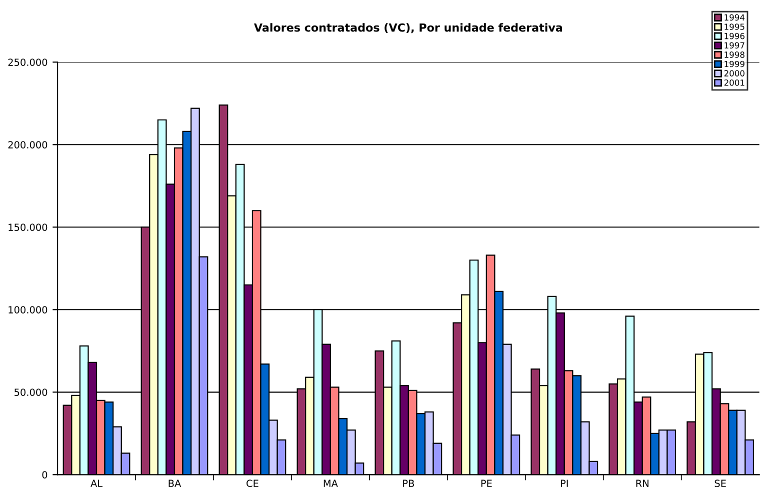 This screenshot has height=497, width=767. Describe the element at coordinates (408, 483) in the screenshot. I see `x-tick-label: PB` at that location.